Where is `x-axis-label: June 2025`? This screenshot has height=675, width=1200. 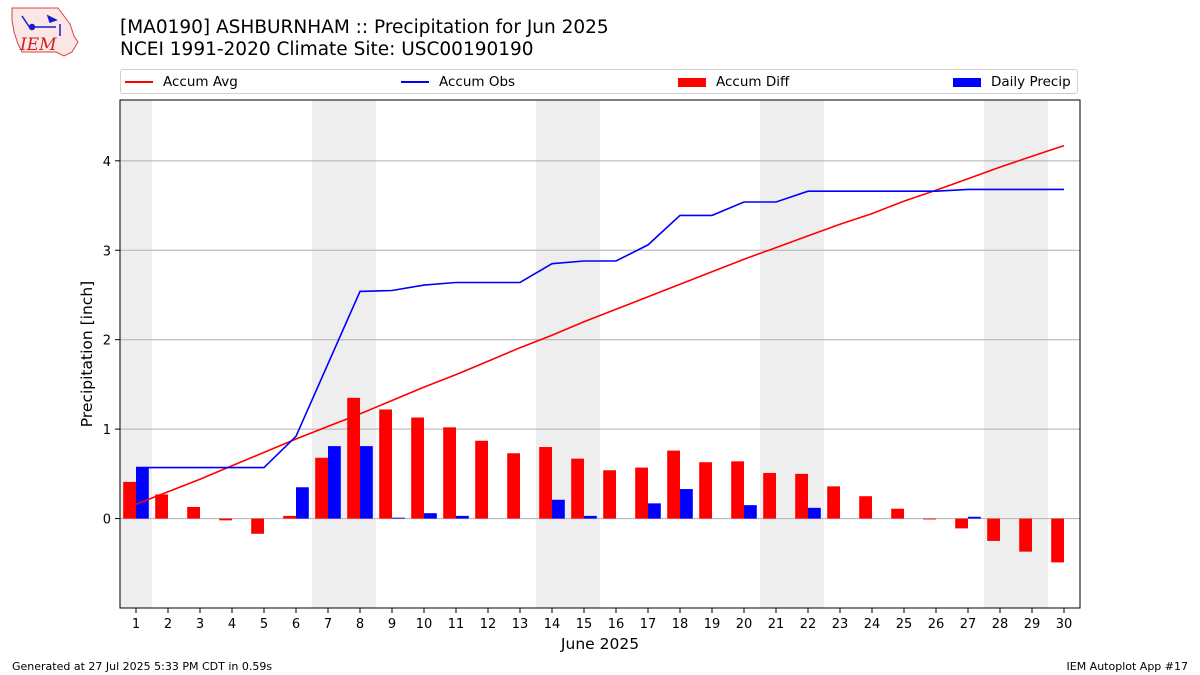
x-axis-label: June 2025 is located at coordinates (599, 644).